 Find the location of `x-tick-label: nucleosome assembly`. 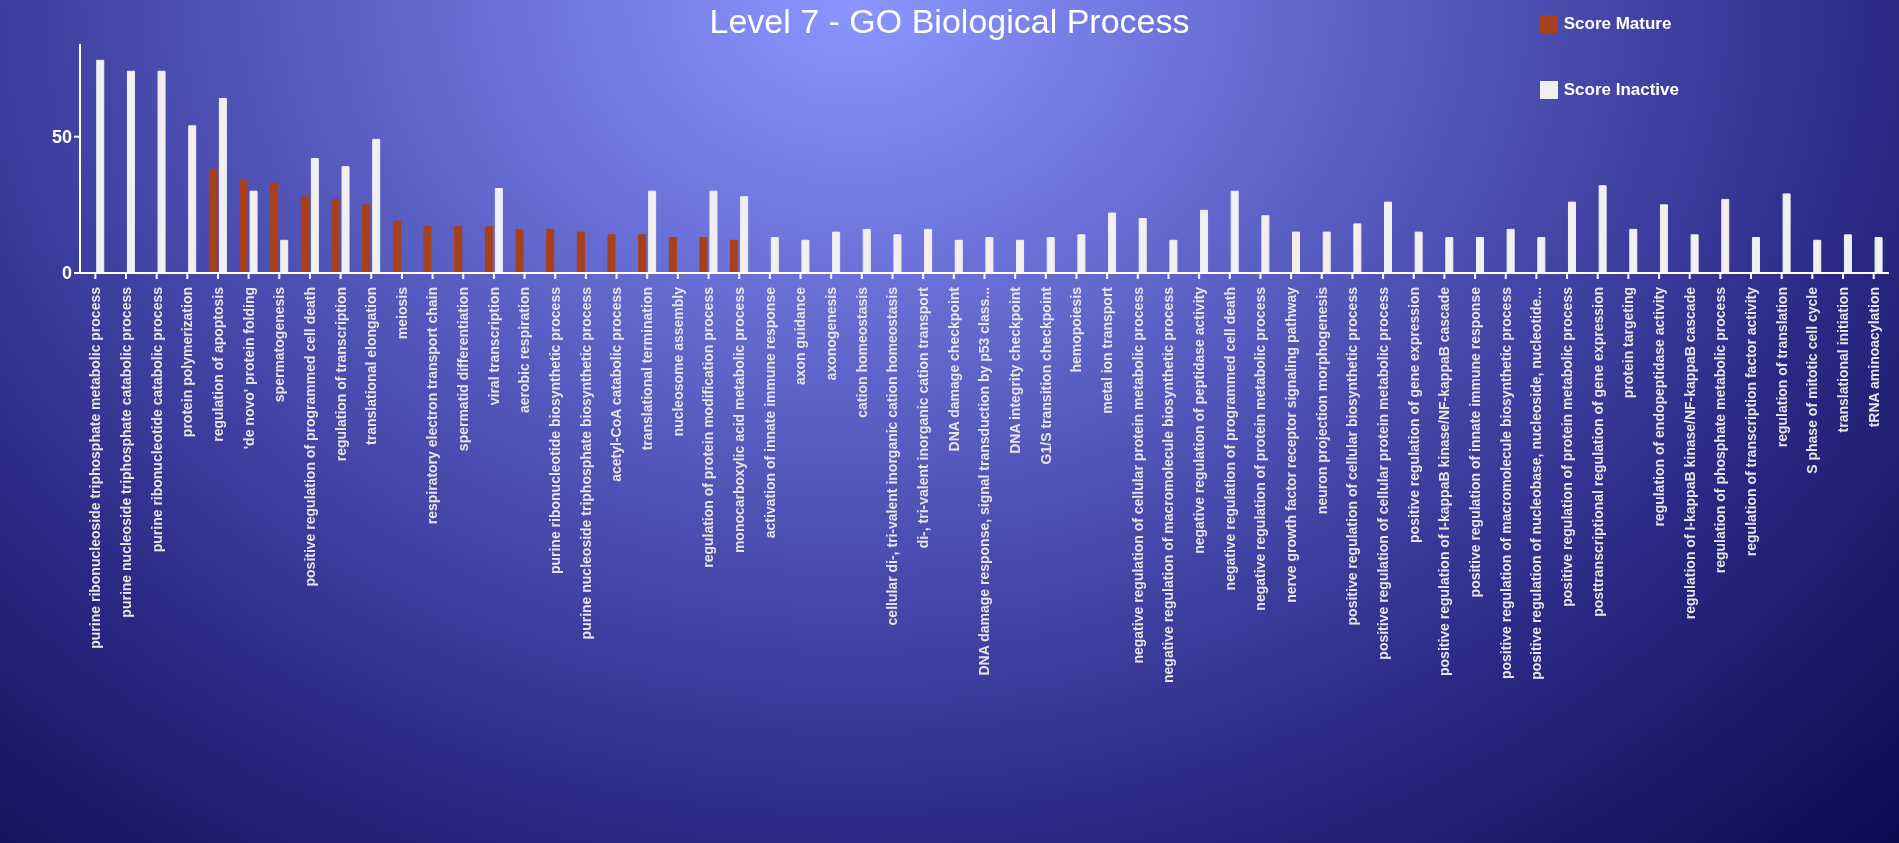

x-tick-label: nucleosome assembly is located at coordinates (677, 361).